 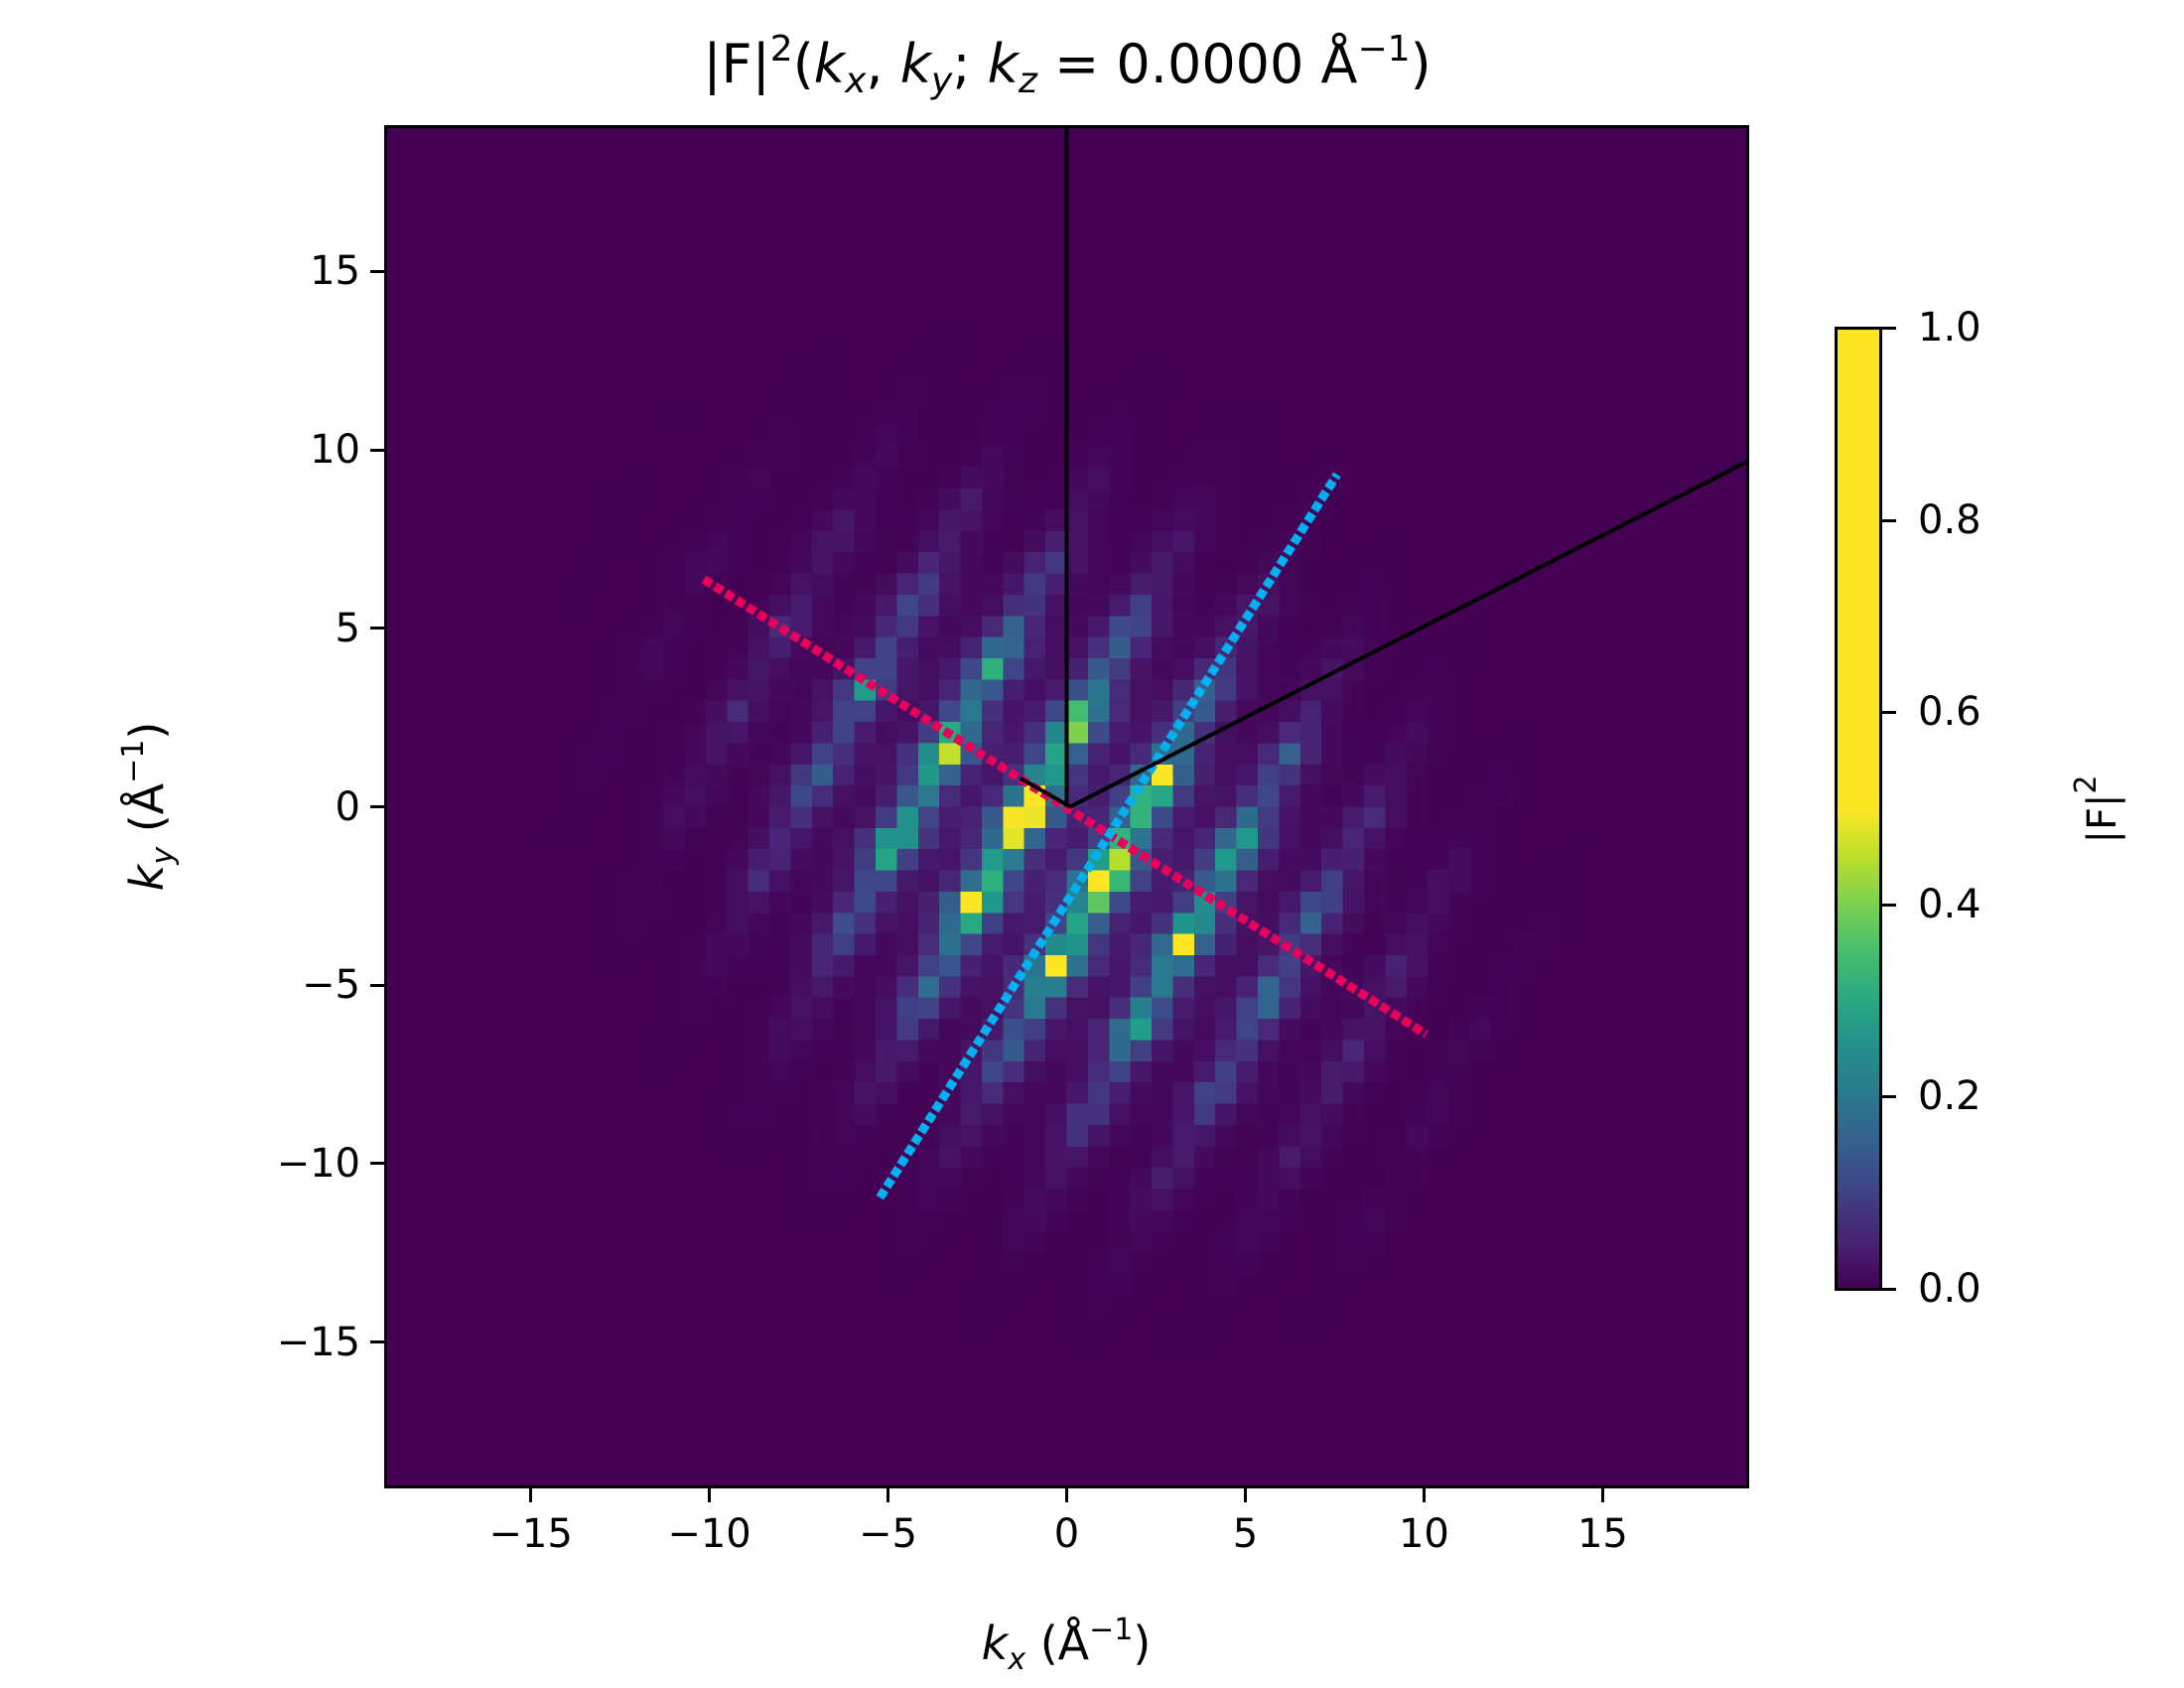 What do you see at coordinates (1858, 809) in the screenshot?
I see `colorbar` at bounding box center [1858, 809].